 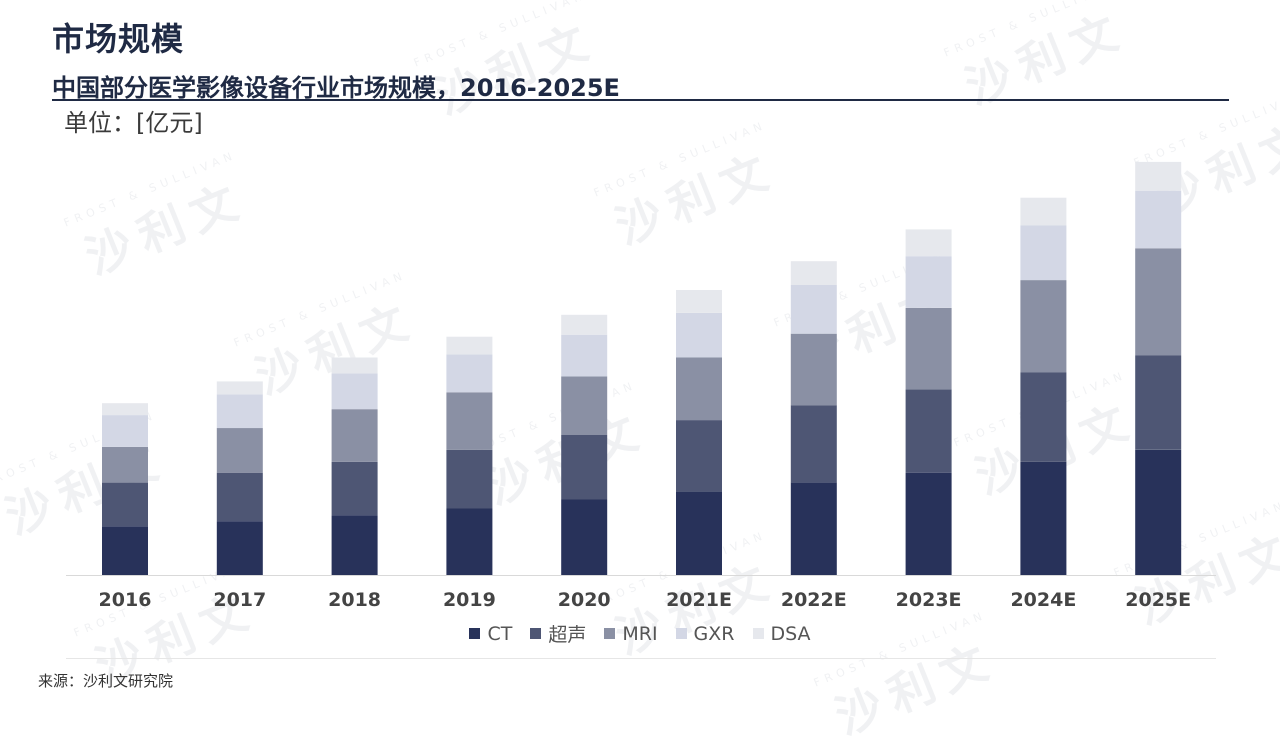 I want to click on legend-label: DSA, so click(x=790, y=633).